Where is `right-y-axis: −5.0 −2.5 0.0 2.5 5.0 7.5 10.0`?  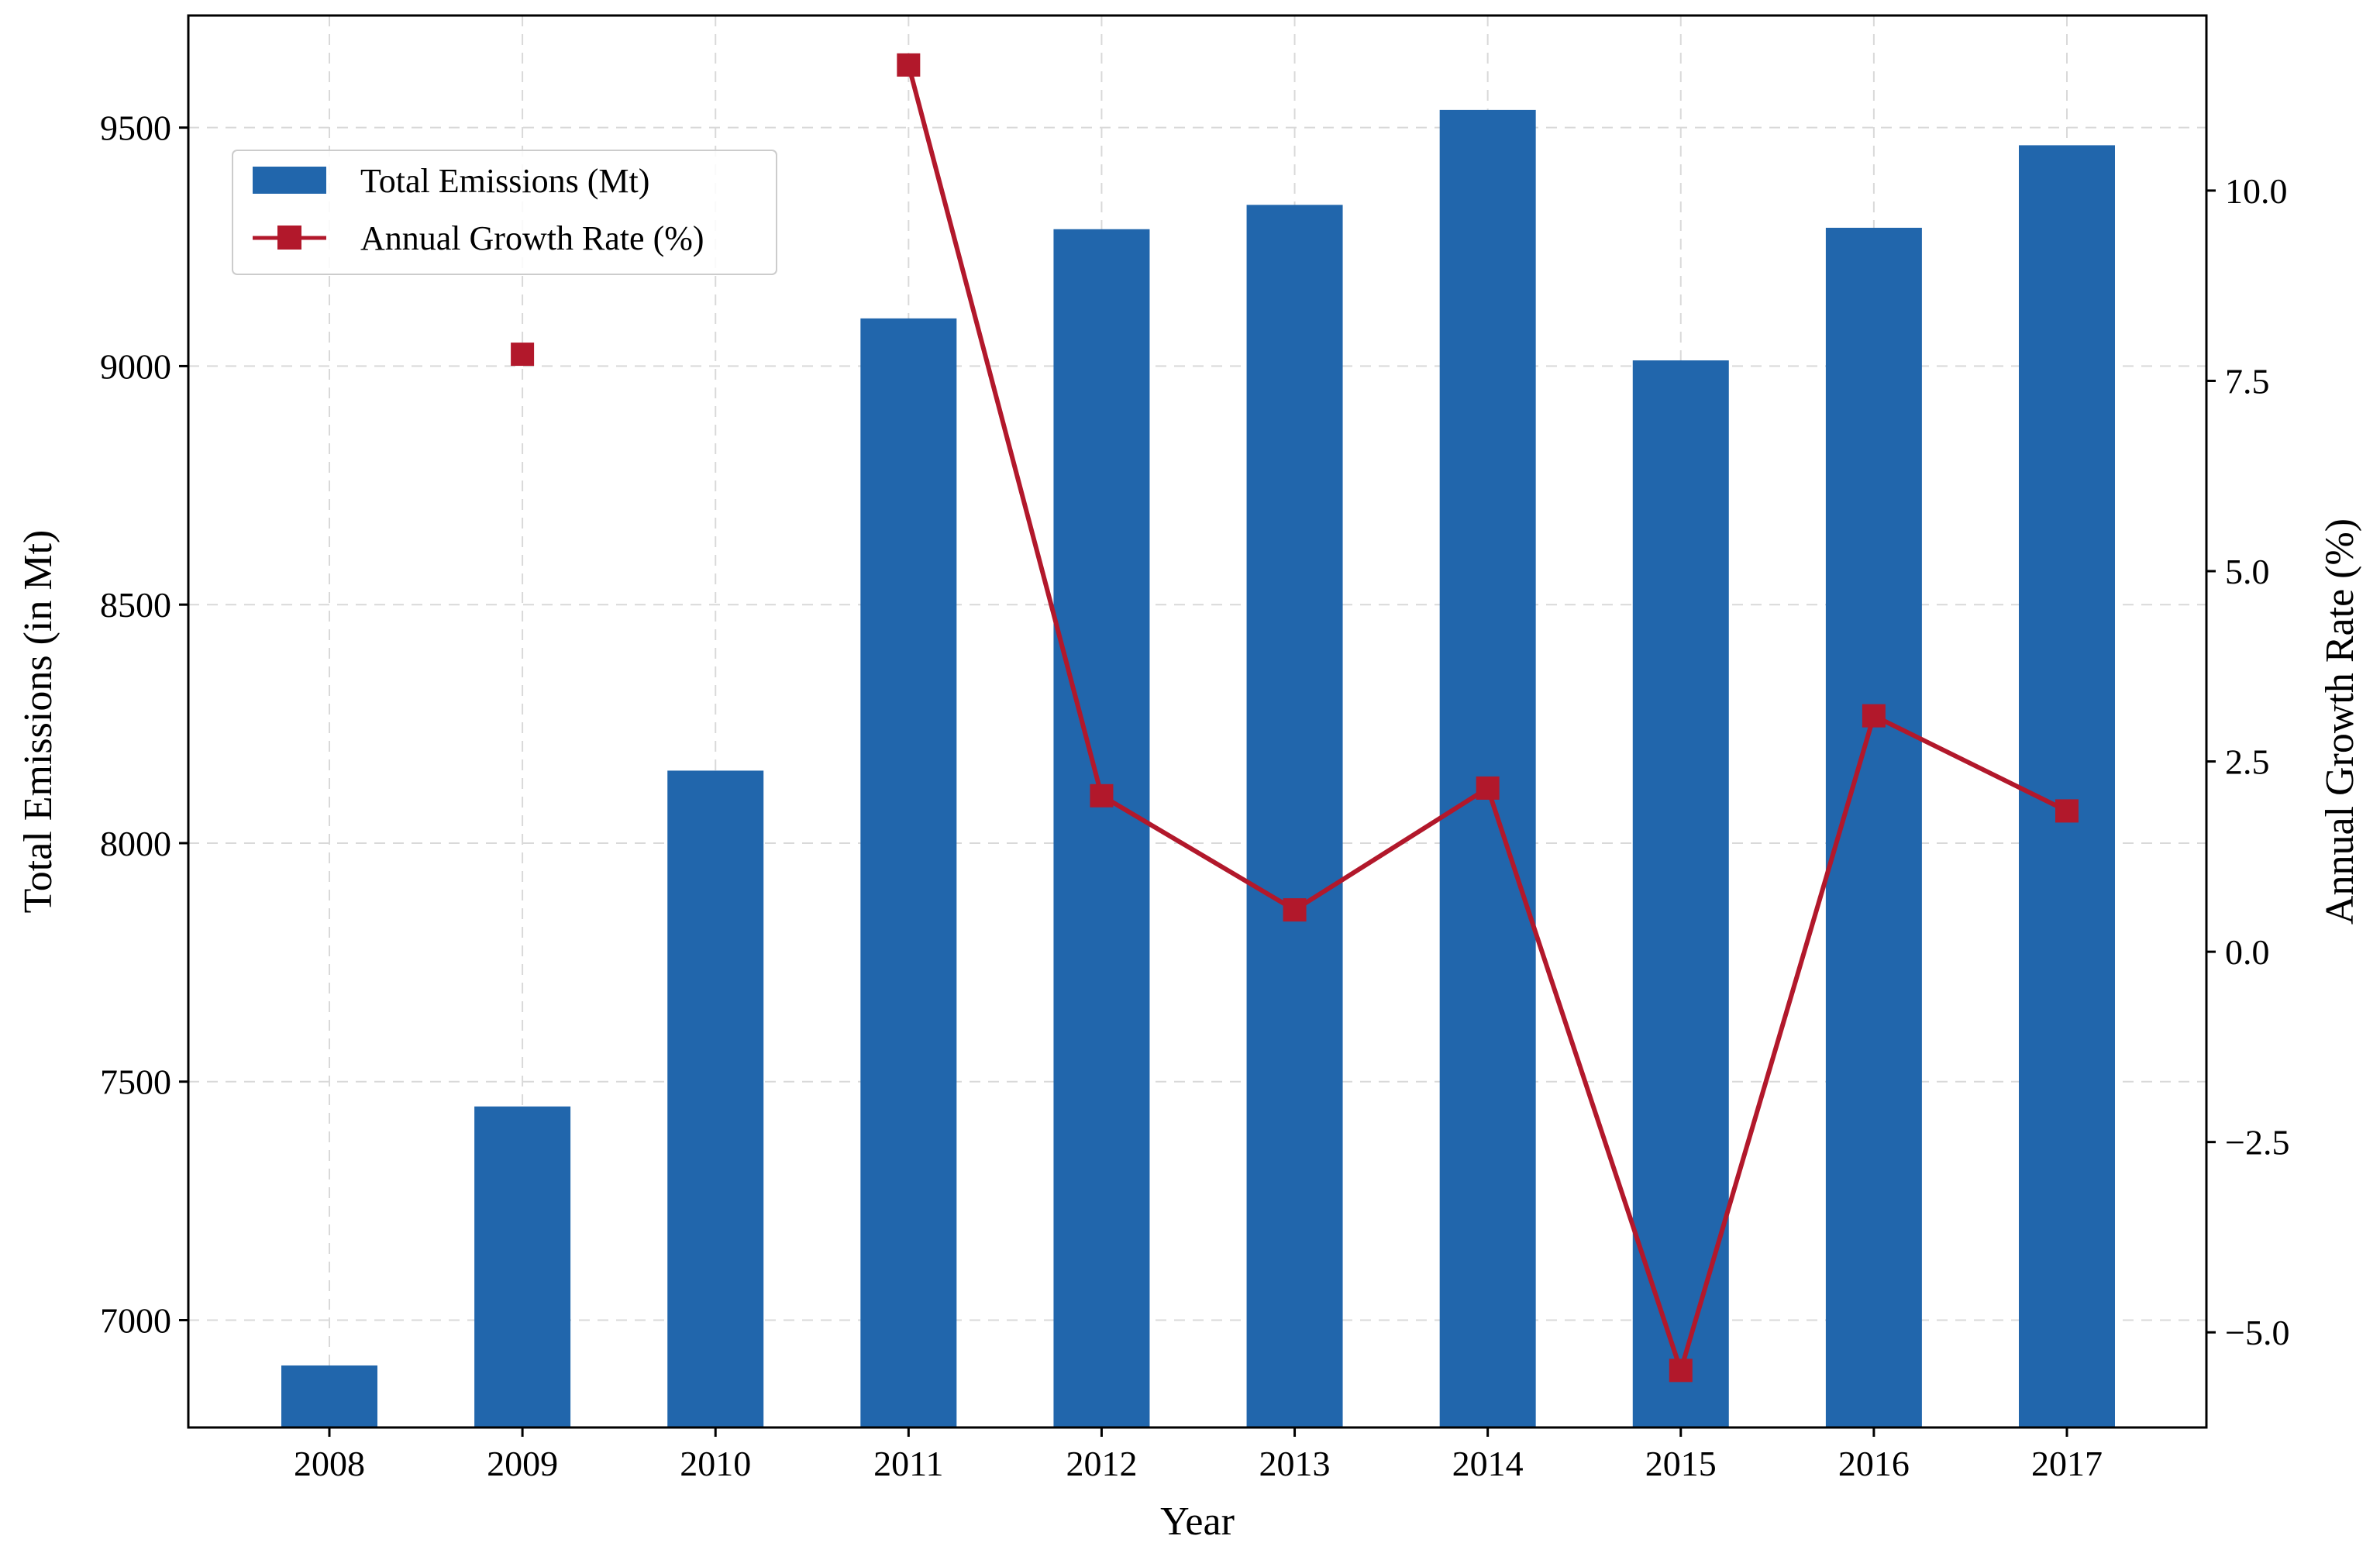 right-y-axis: −5.0 −2.5 0.0 2.5 5.0 7.5 10.0 is located at coordinates (2248, 761).